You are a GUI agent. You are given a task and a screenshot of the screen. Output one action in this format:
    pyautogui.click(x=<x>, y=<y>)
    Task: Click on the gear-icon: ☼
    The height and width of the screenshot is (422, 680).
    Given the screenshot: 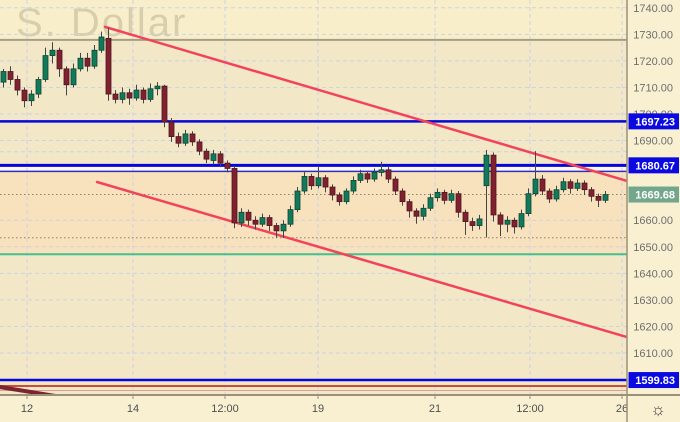 What is the action you would take?
    pyautogui.click(x=658, y=409)
    